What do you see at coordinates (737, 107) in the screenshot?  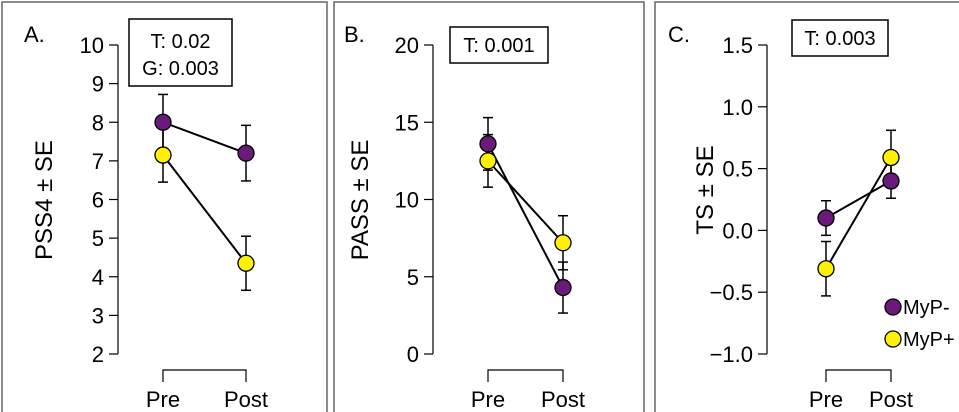 I see `y-tick-label: 1.0` at bounding box center [737, 107].